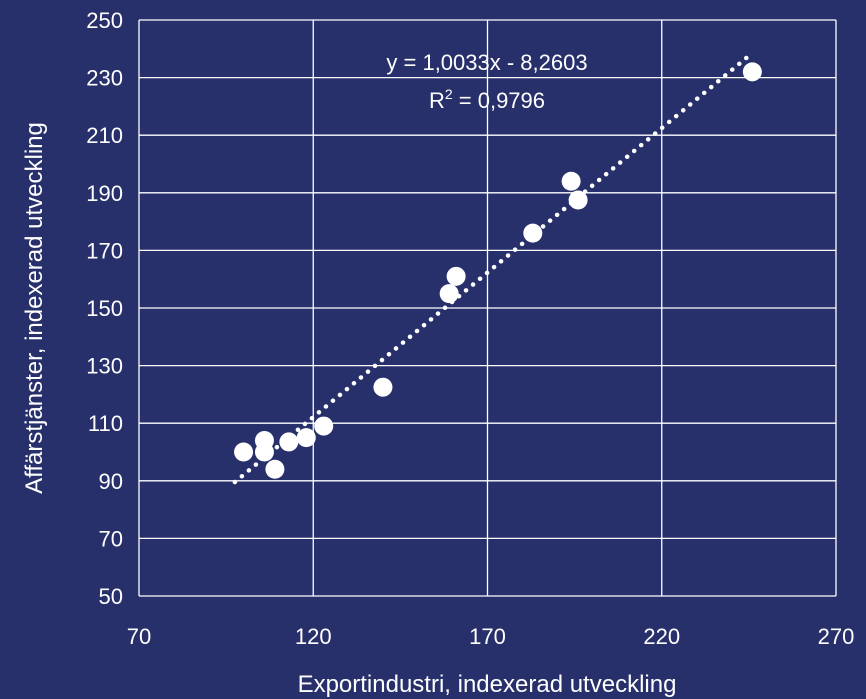 Image resolution: width=866 pixels, height=699 pixels. I want to click on y-tick-label: 110, so click(105, 423).